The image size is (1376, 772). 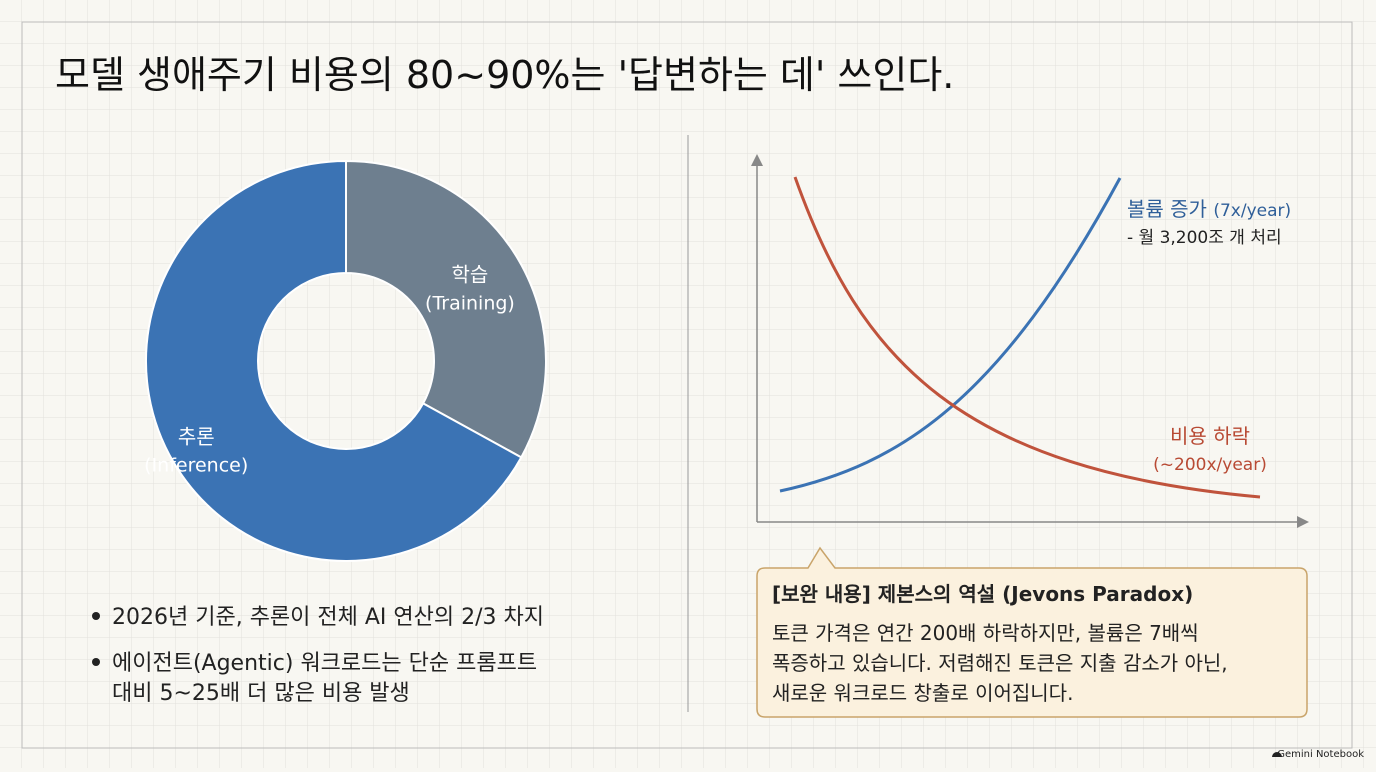 I want to click on volume-rate: (7x/year), so click(x=1252, y=211).